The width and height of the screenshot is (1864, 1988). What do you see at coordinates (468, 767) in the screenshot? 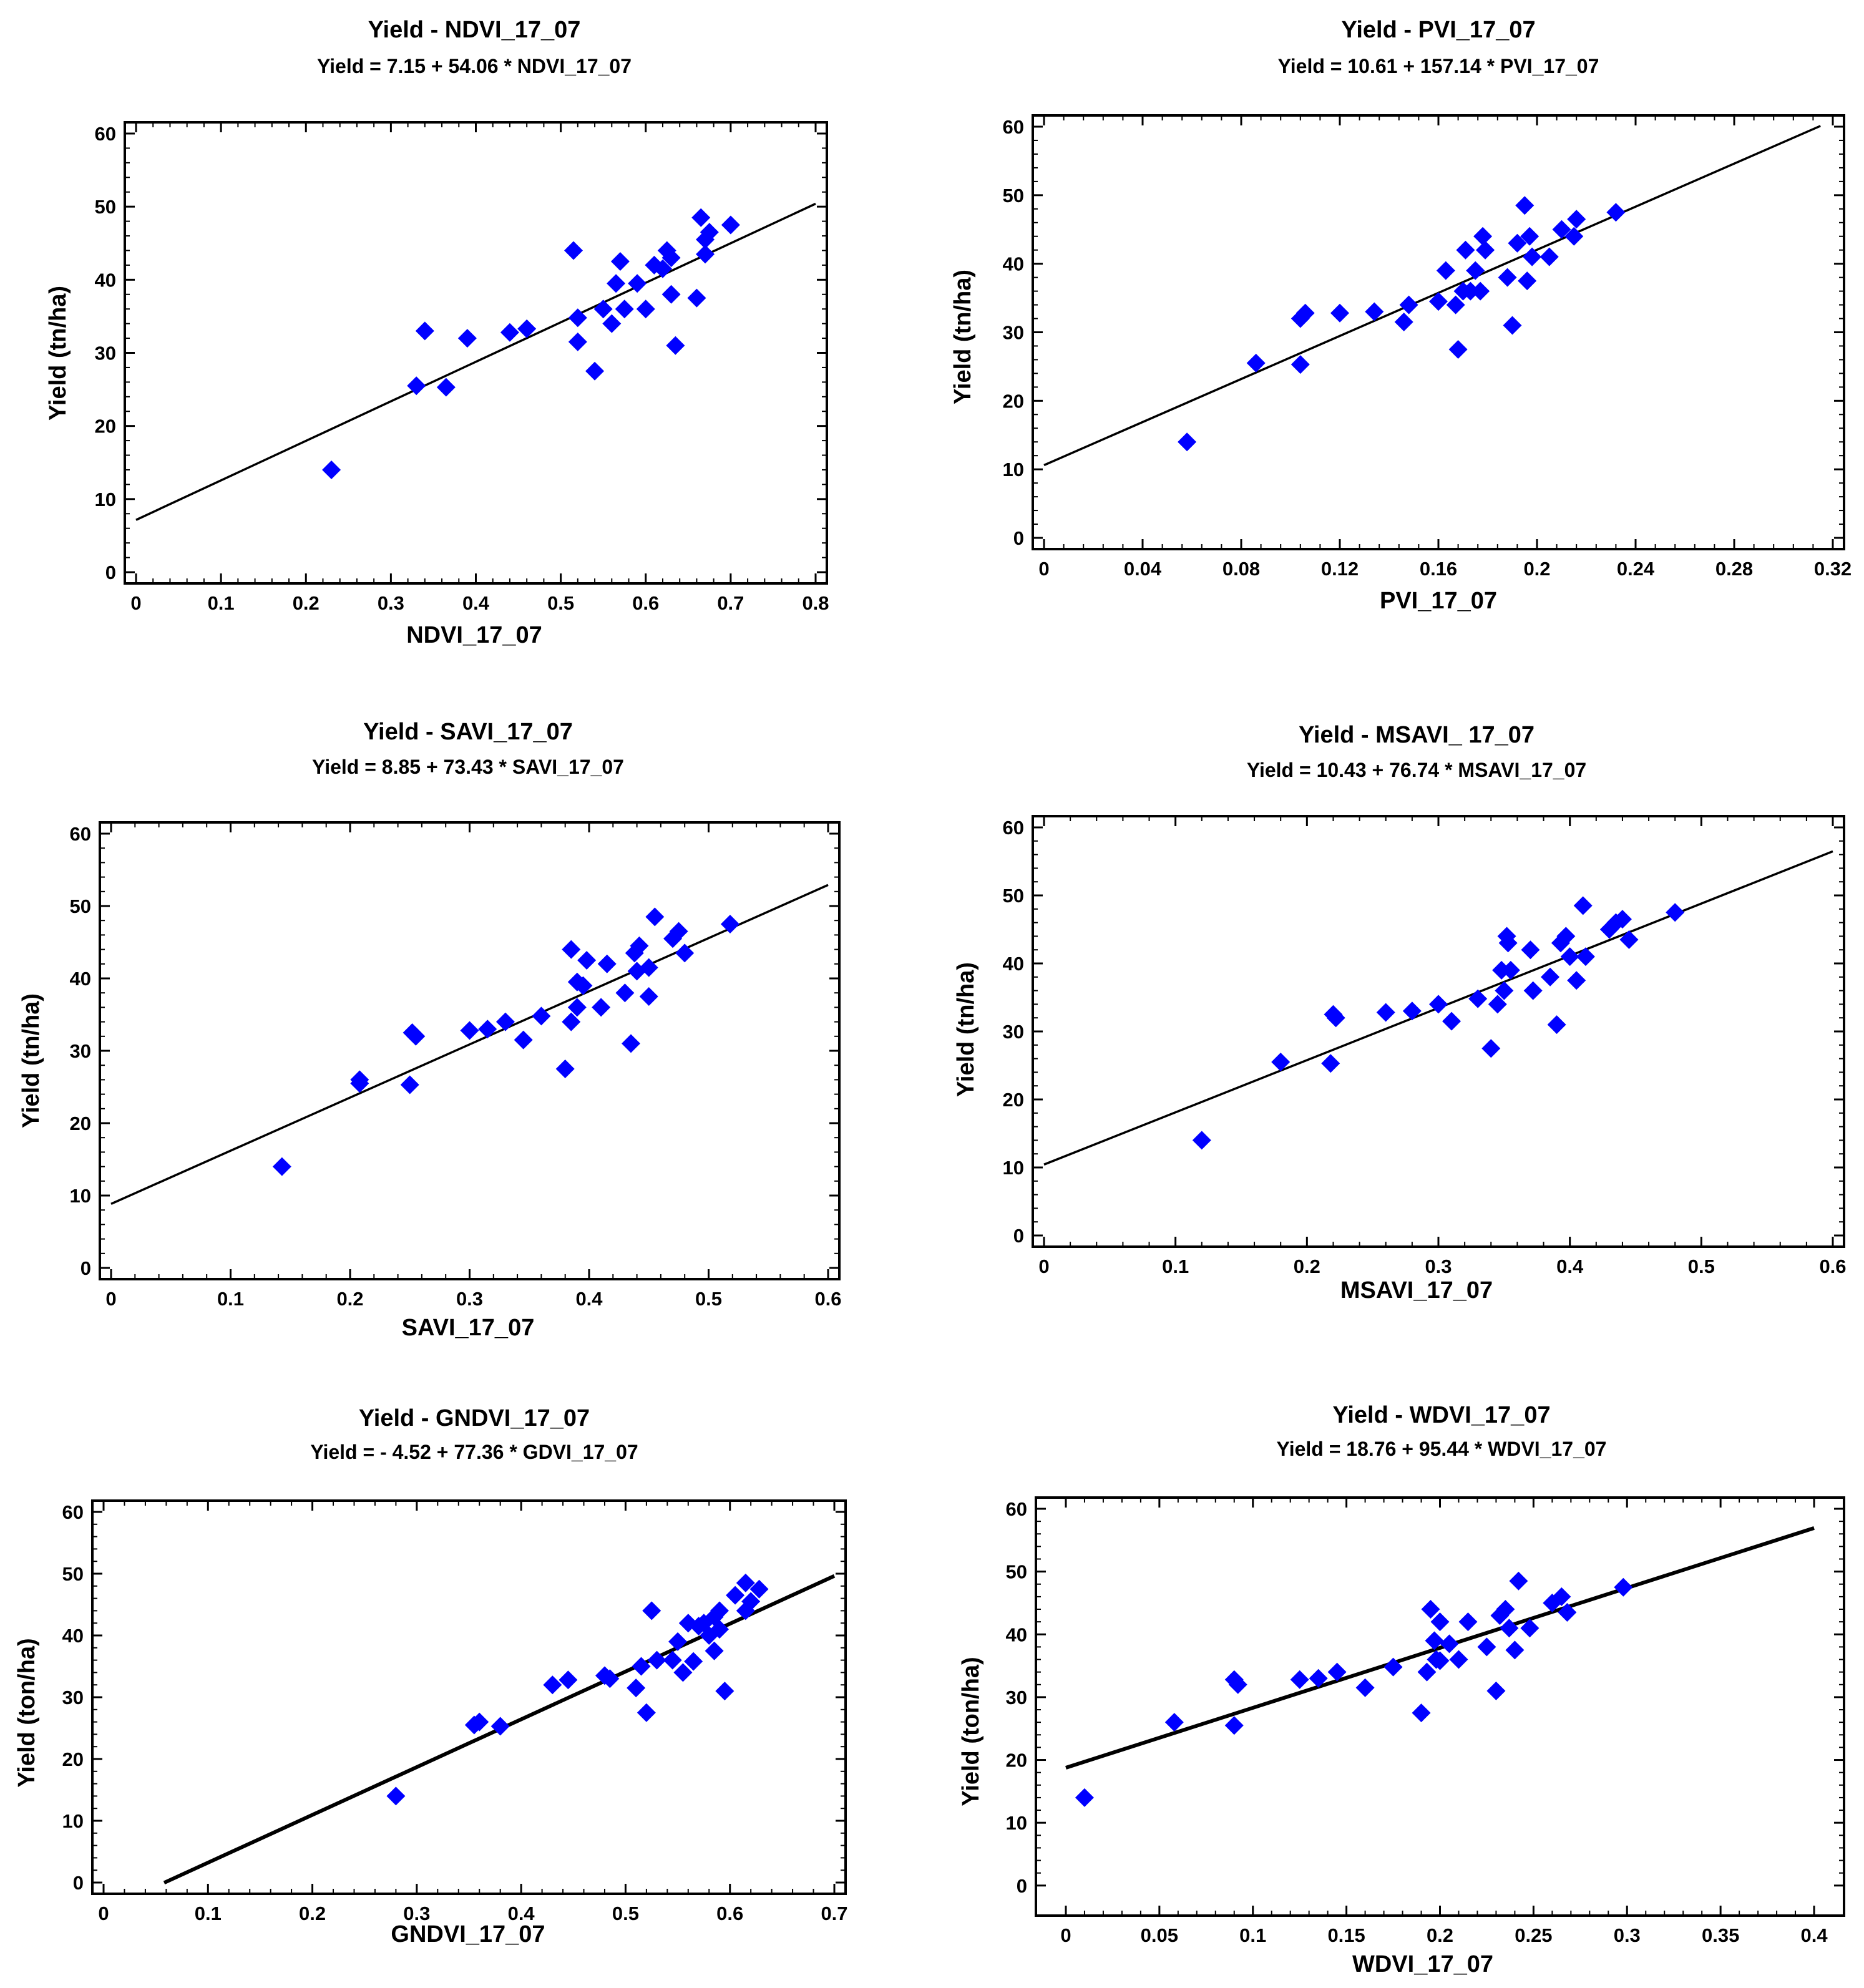
I see `chart-subtitle: Yield = 8.85 + 73.43 * SAVI_17_07` at bounding box center [468, 767].